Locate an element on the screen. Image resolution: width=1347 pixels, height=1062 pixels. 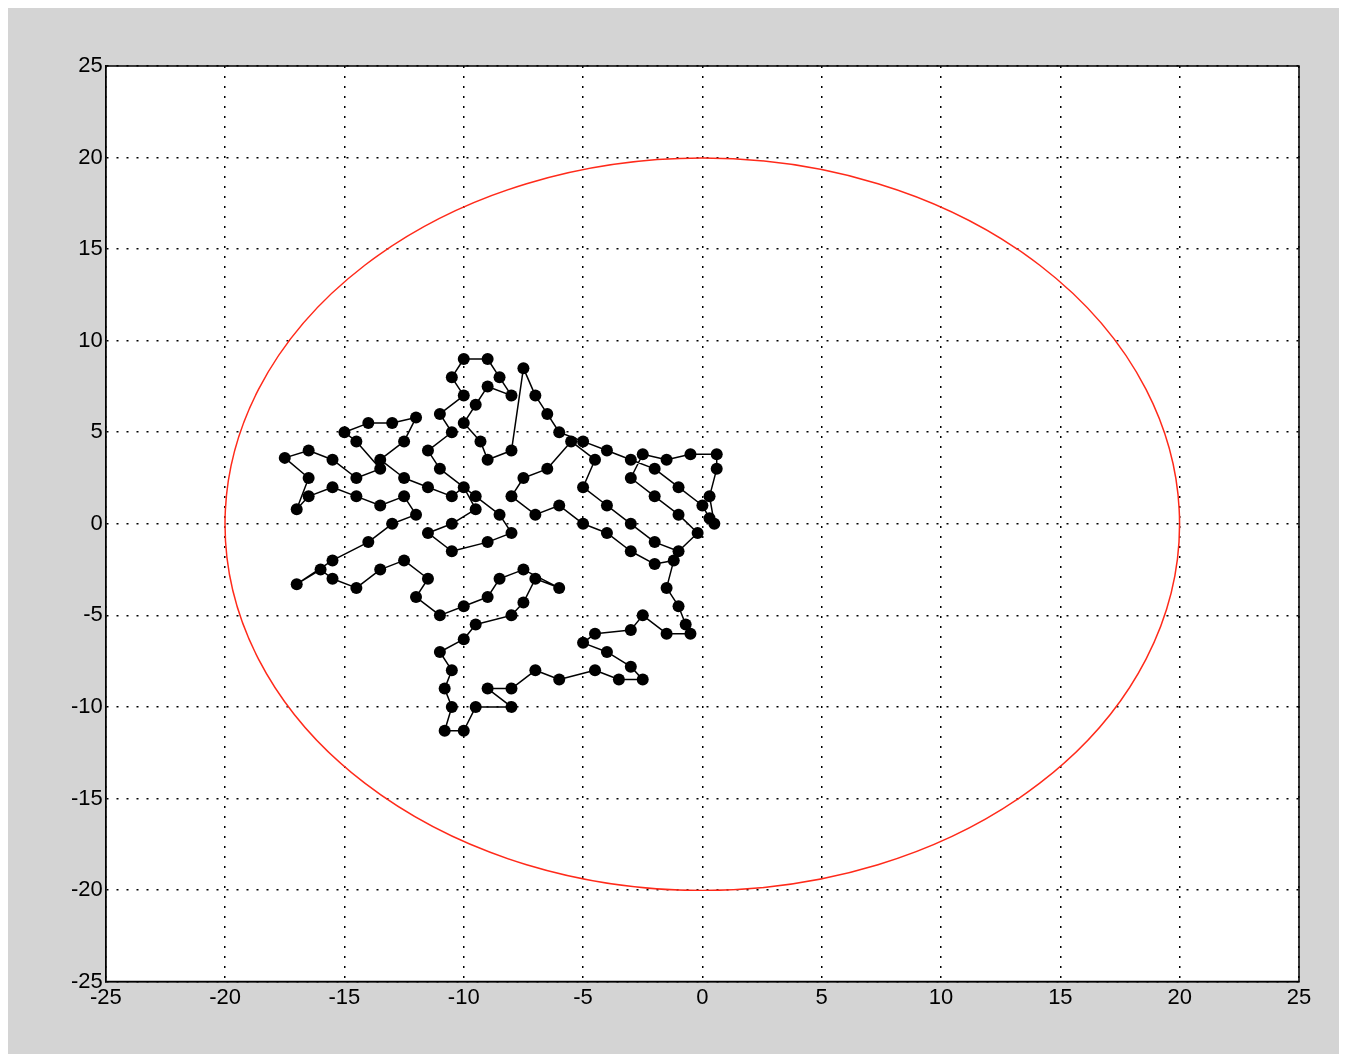
y-tick-label: -5 is located at coordinates (93, 614).